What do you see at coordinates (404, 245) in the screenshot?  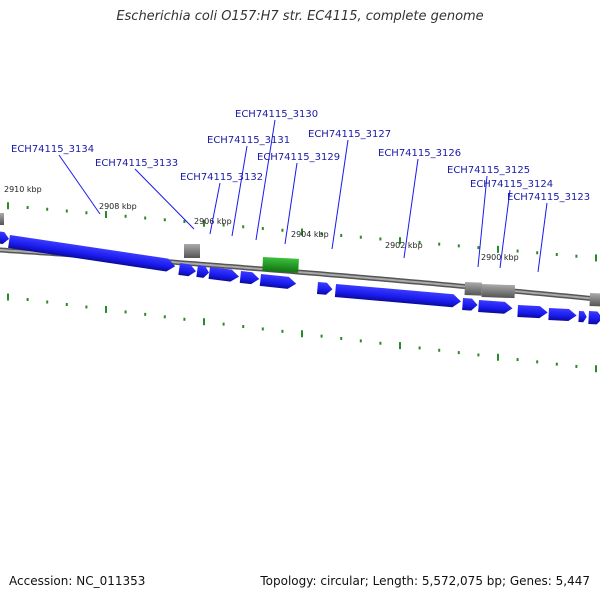 I see `scale-label: 2902 kbp` at bounding box center [404, 245].